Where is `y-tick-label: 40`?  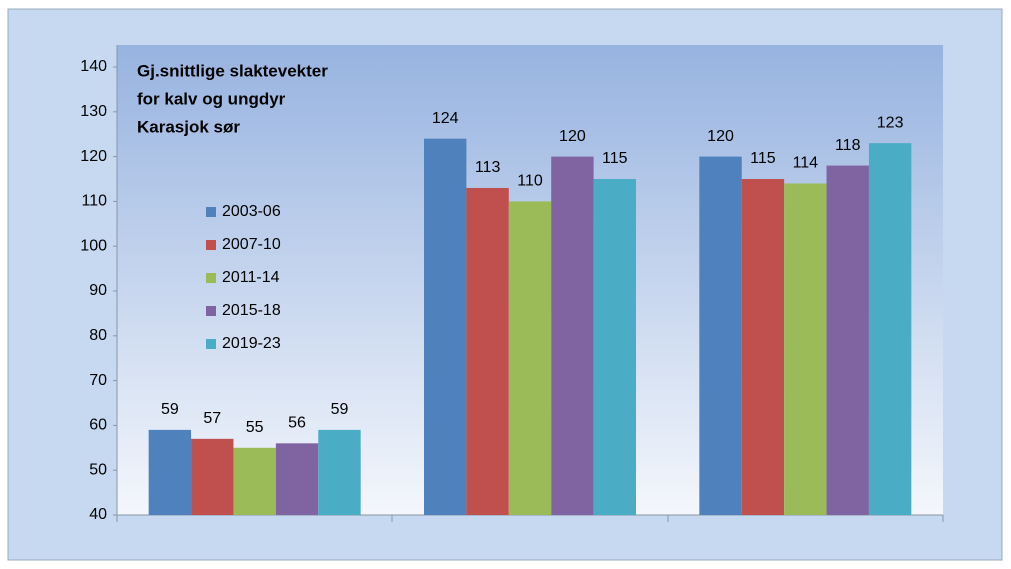 y-tick-label: 40 is located at coordinates (98, 514).